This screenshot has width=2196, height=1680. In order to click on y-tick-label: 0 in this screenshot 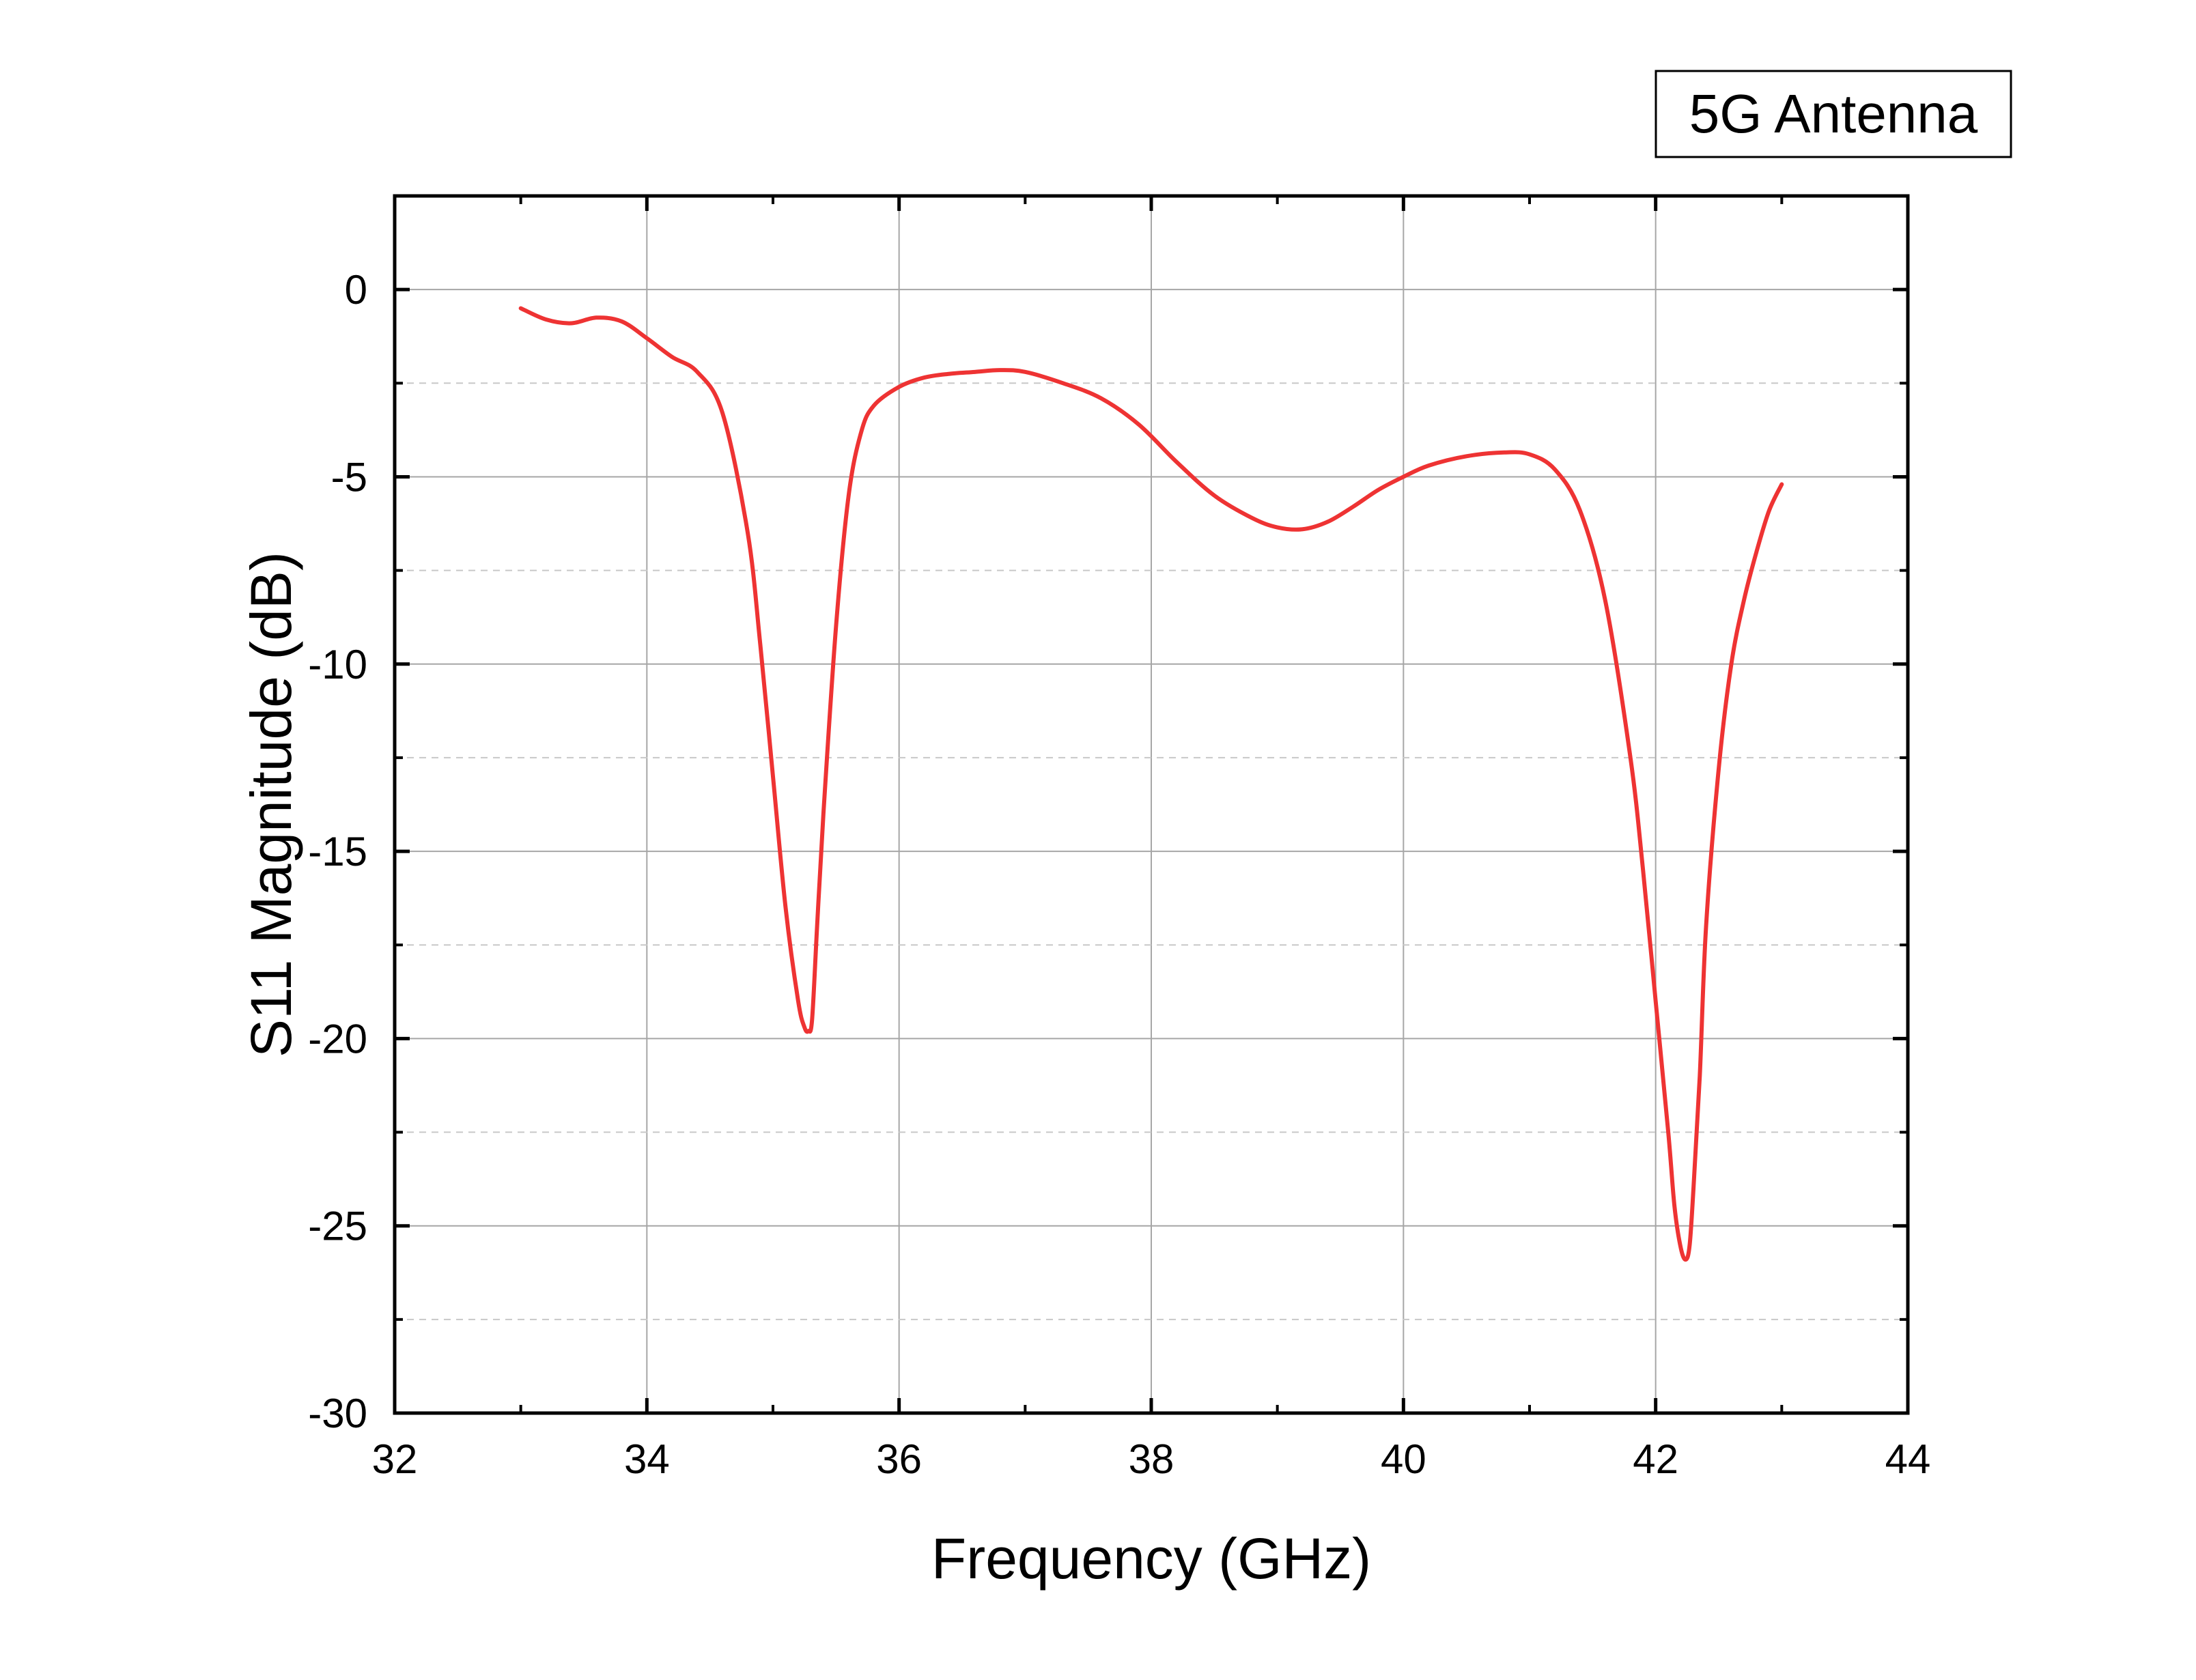, I will do `click(356, 290)`.